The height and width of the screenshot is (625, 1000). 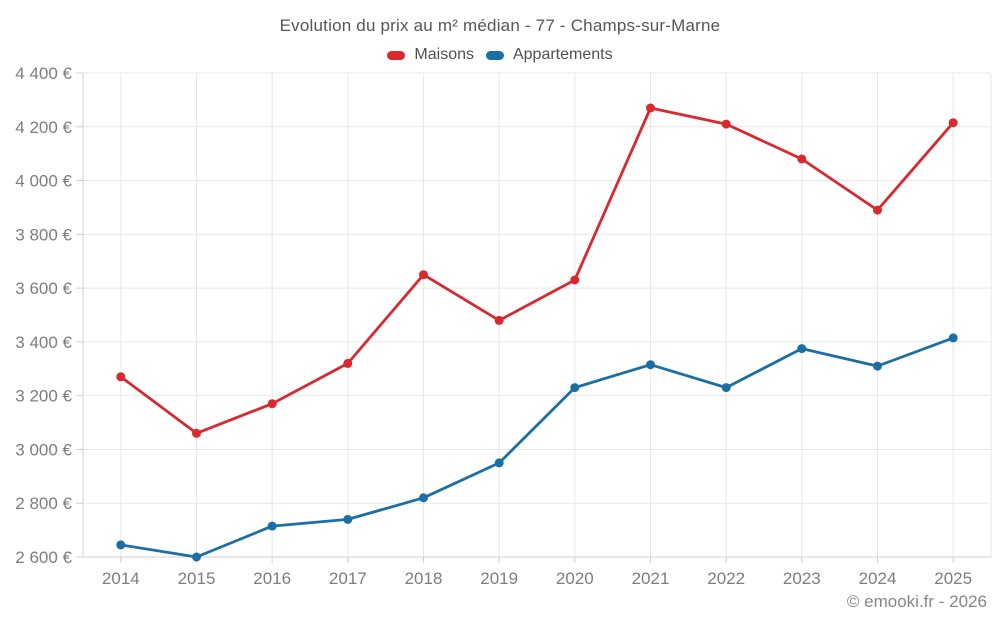 I want to click on data-point-maisons-2019, so click(x=499, y=320).